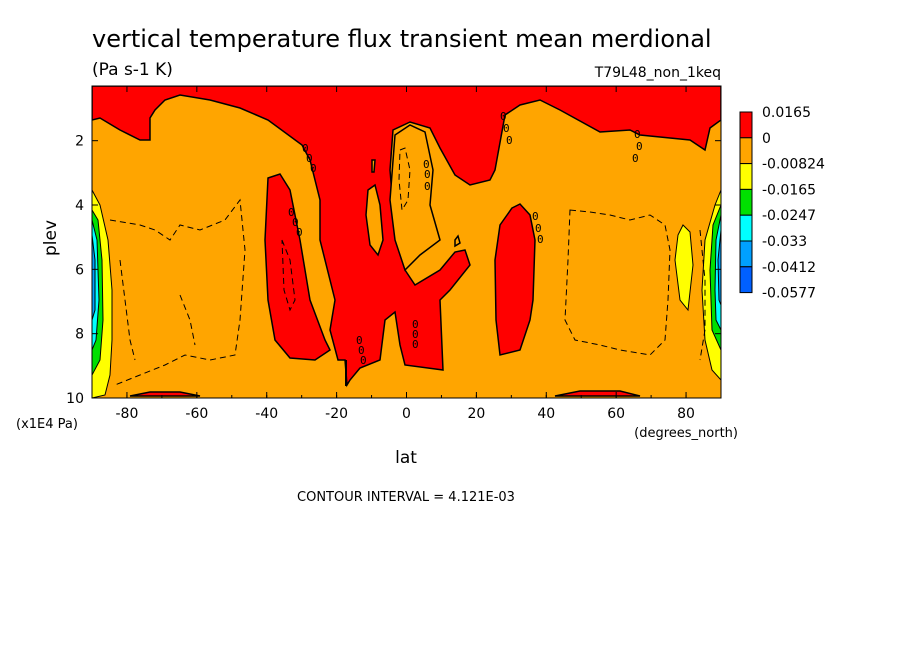 The height and width of the screenshot is (654, 904). What do you see at coordinates (196, 414) in the screenshot?
I see `x-tick-label: -60` at bounding box center [196, 414].